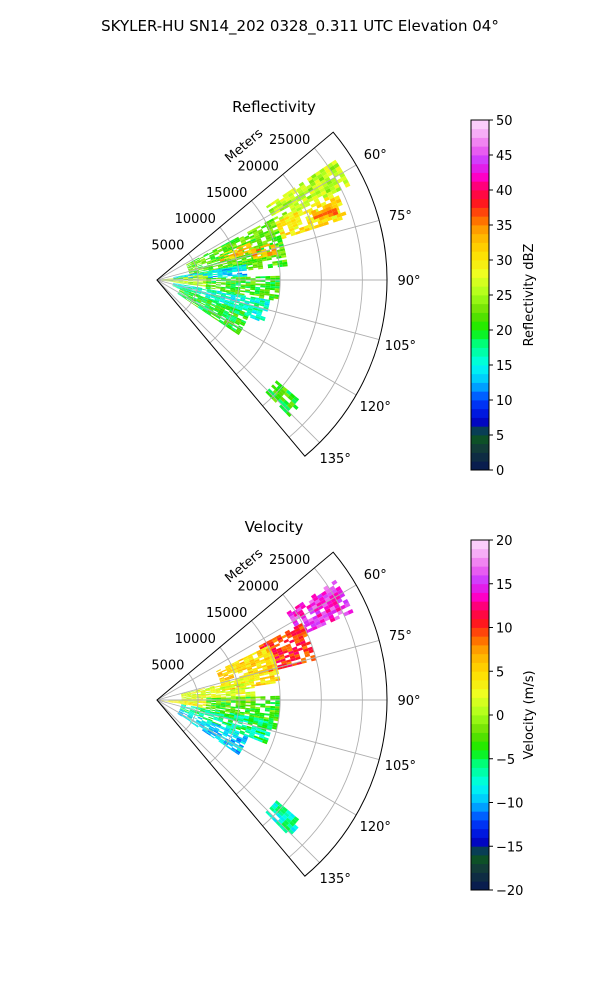 The width and height of the screenshot is (600, 1000). What do you see at coordinates (504, 585) in the screenshot?
I see `colorbar-tick-label: 15` at bounding box center [504, 585].